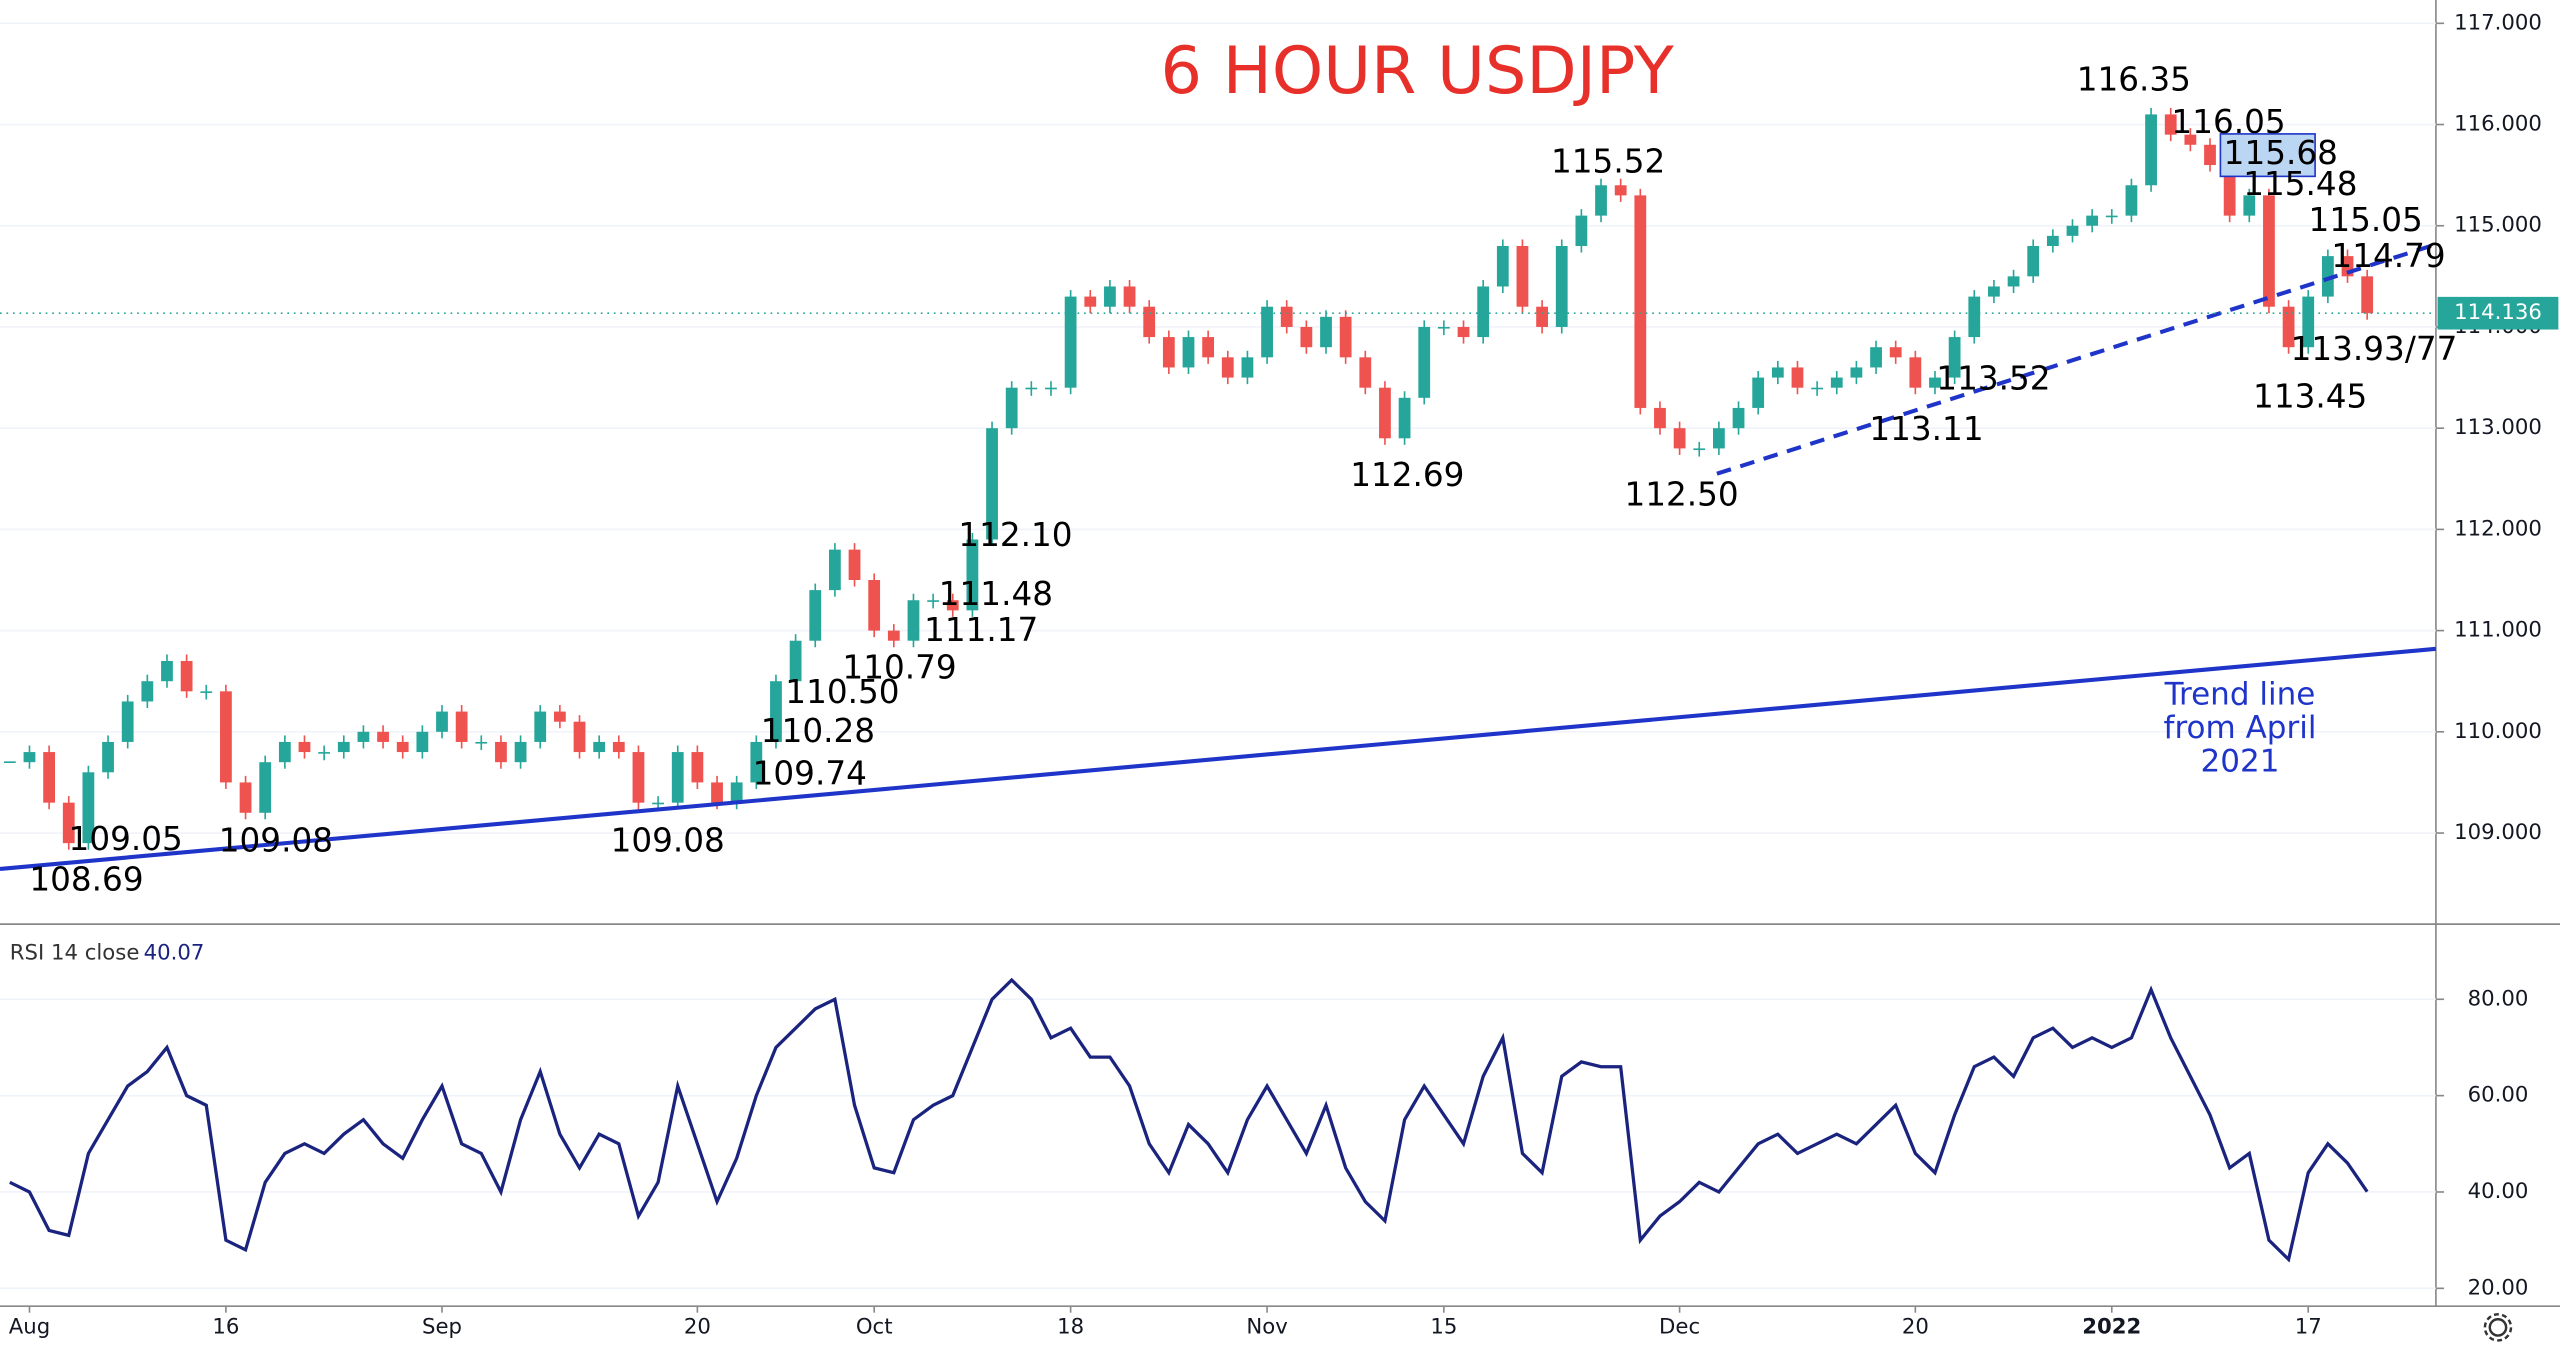  Describe the element at coordinates (996, 594) in the screenshot. I see `price-annotation: 111.48` at that location.